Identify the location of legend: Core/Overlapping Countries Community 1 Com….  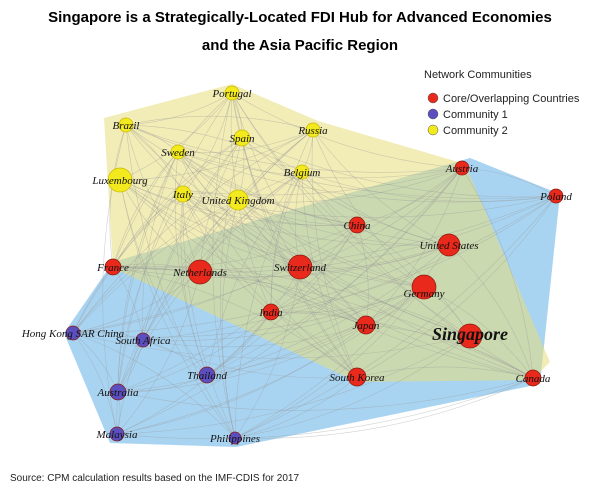
(503, 114).